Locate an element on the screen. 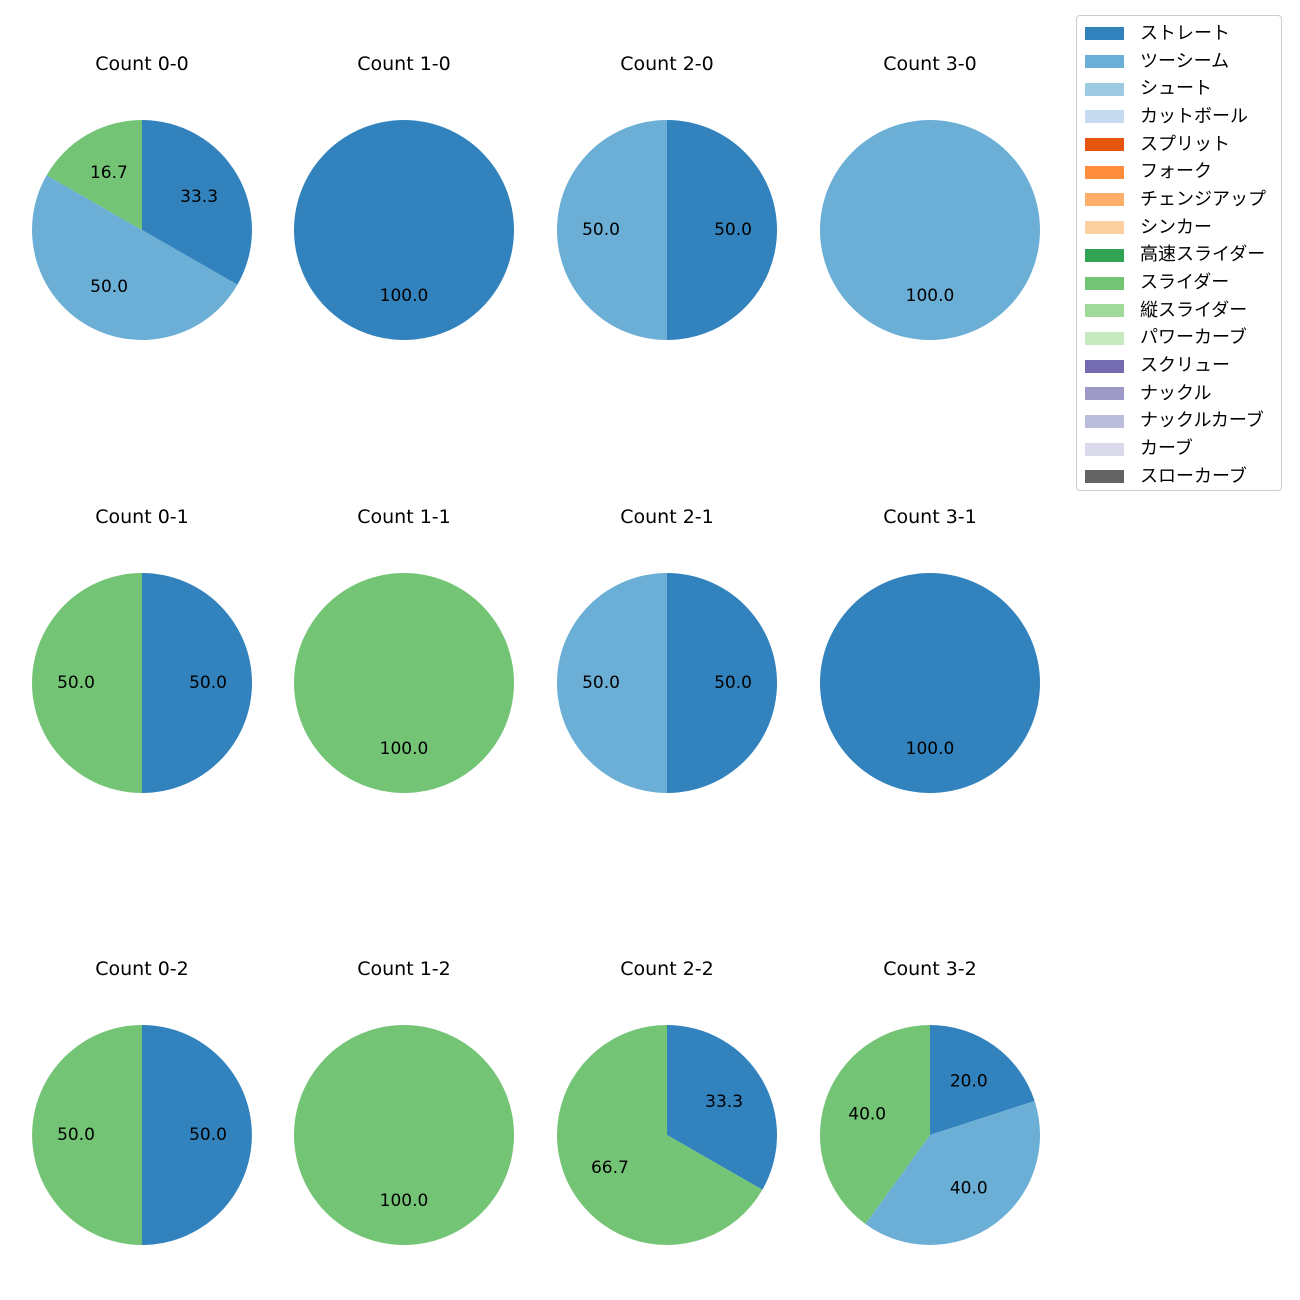 This screenshot has height=1300, width=1300. legend-item: シンカー is located at coordinates (1183, 228).